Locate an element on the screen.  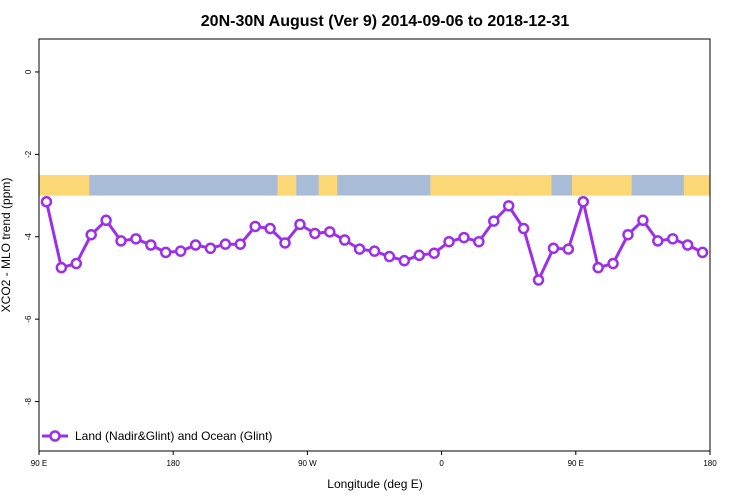
x-tick-label-0: 90 E is located at coordinates (39, 463).